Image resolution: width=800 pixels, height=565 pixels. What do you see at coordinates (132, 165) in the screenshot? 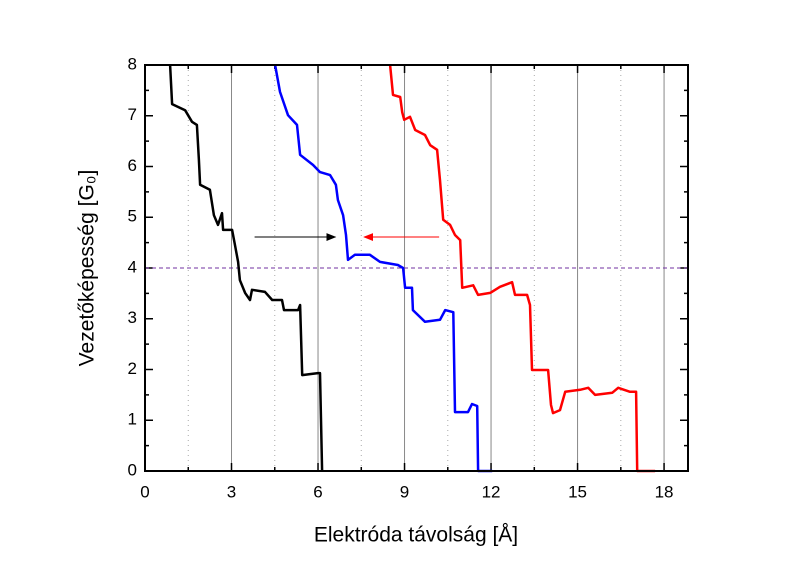
I see `y-tick-label: 6` at bounding box center [132, 165].